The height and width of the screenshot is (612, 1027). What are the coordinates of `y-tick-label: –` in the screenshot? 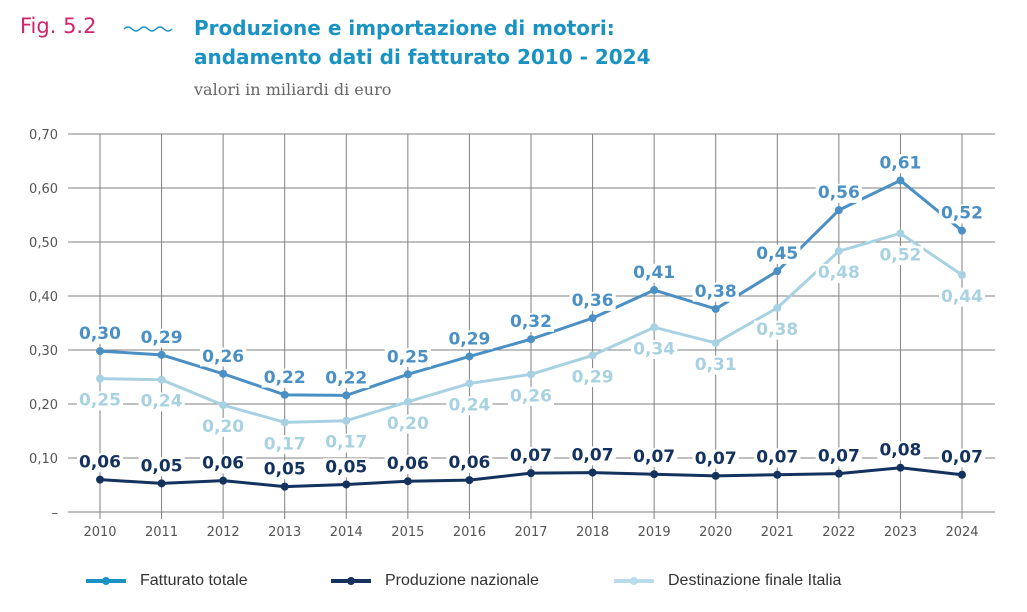 It's located at (55, 513).